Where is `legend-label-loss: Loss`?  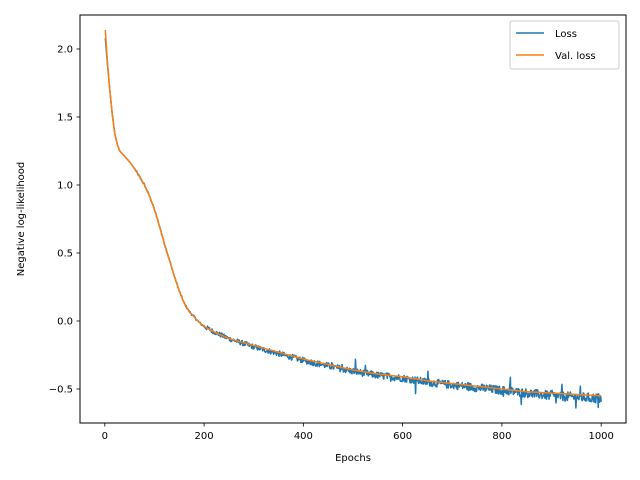 legend-label-loss: Loss is located at coordinates (566, 34).